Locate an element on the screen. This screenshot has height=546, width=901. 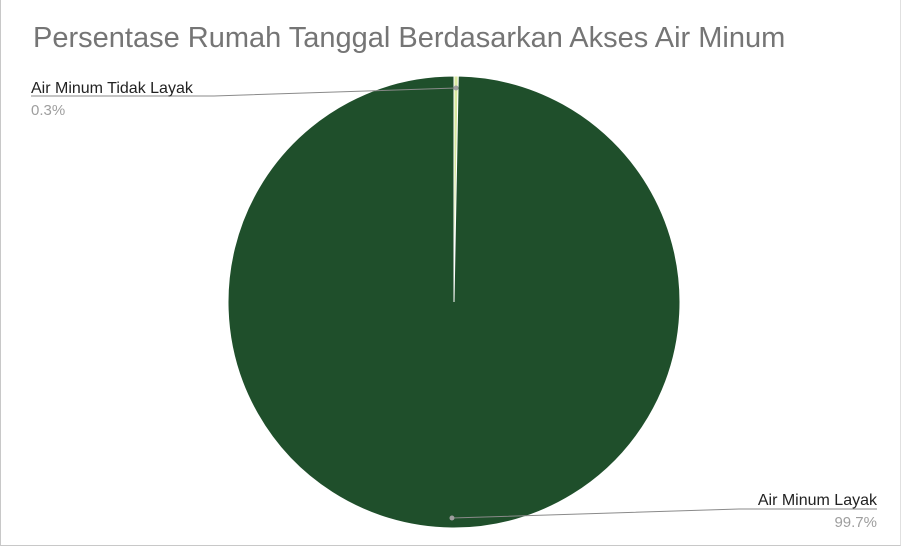
slice-percent: 0.3% is located at coordinates (48, 110).